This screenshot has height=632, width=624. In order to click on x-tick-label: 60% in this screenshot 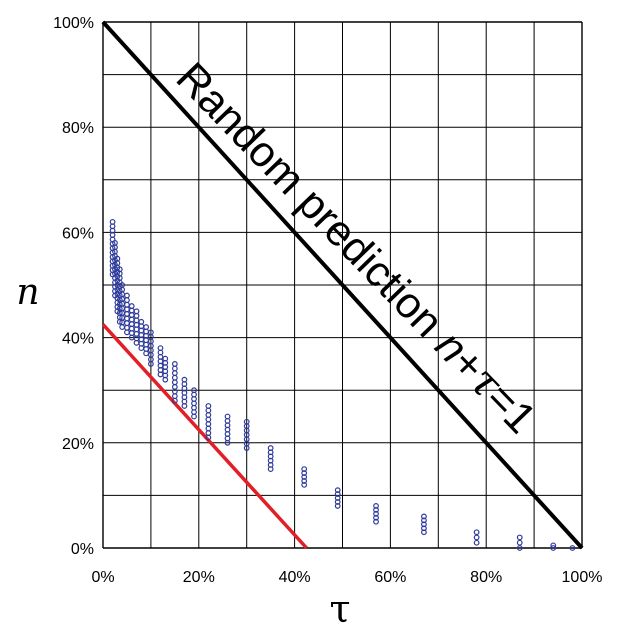, I will do `click(390, 577)`.